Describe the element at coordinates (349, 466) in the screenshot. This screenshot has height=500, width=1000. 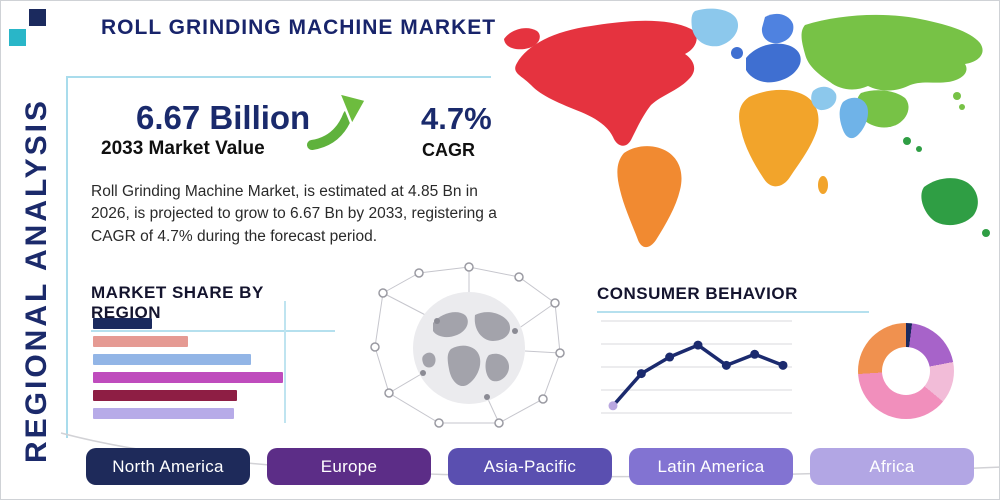
I see `region-button-europe: Europe` at that location.